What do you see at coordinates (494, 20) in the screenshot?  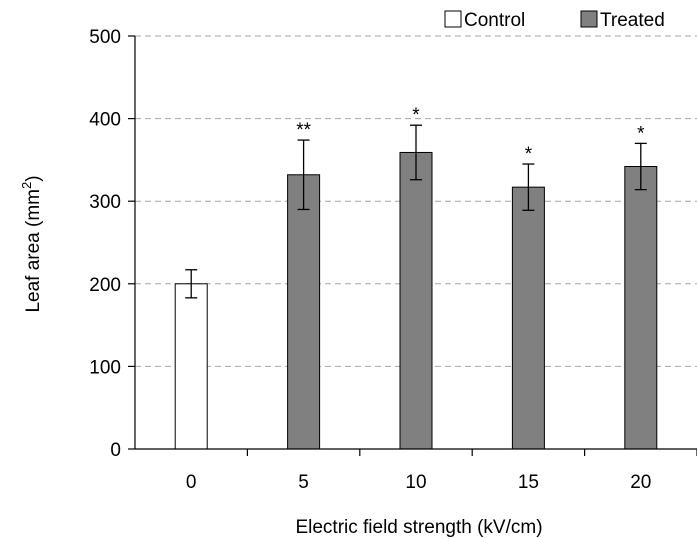 I see `legend-label-control: Control` at bounding box center [494, 20].